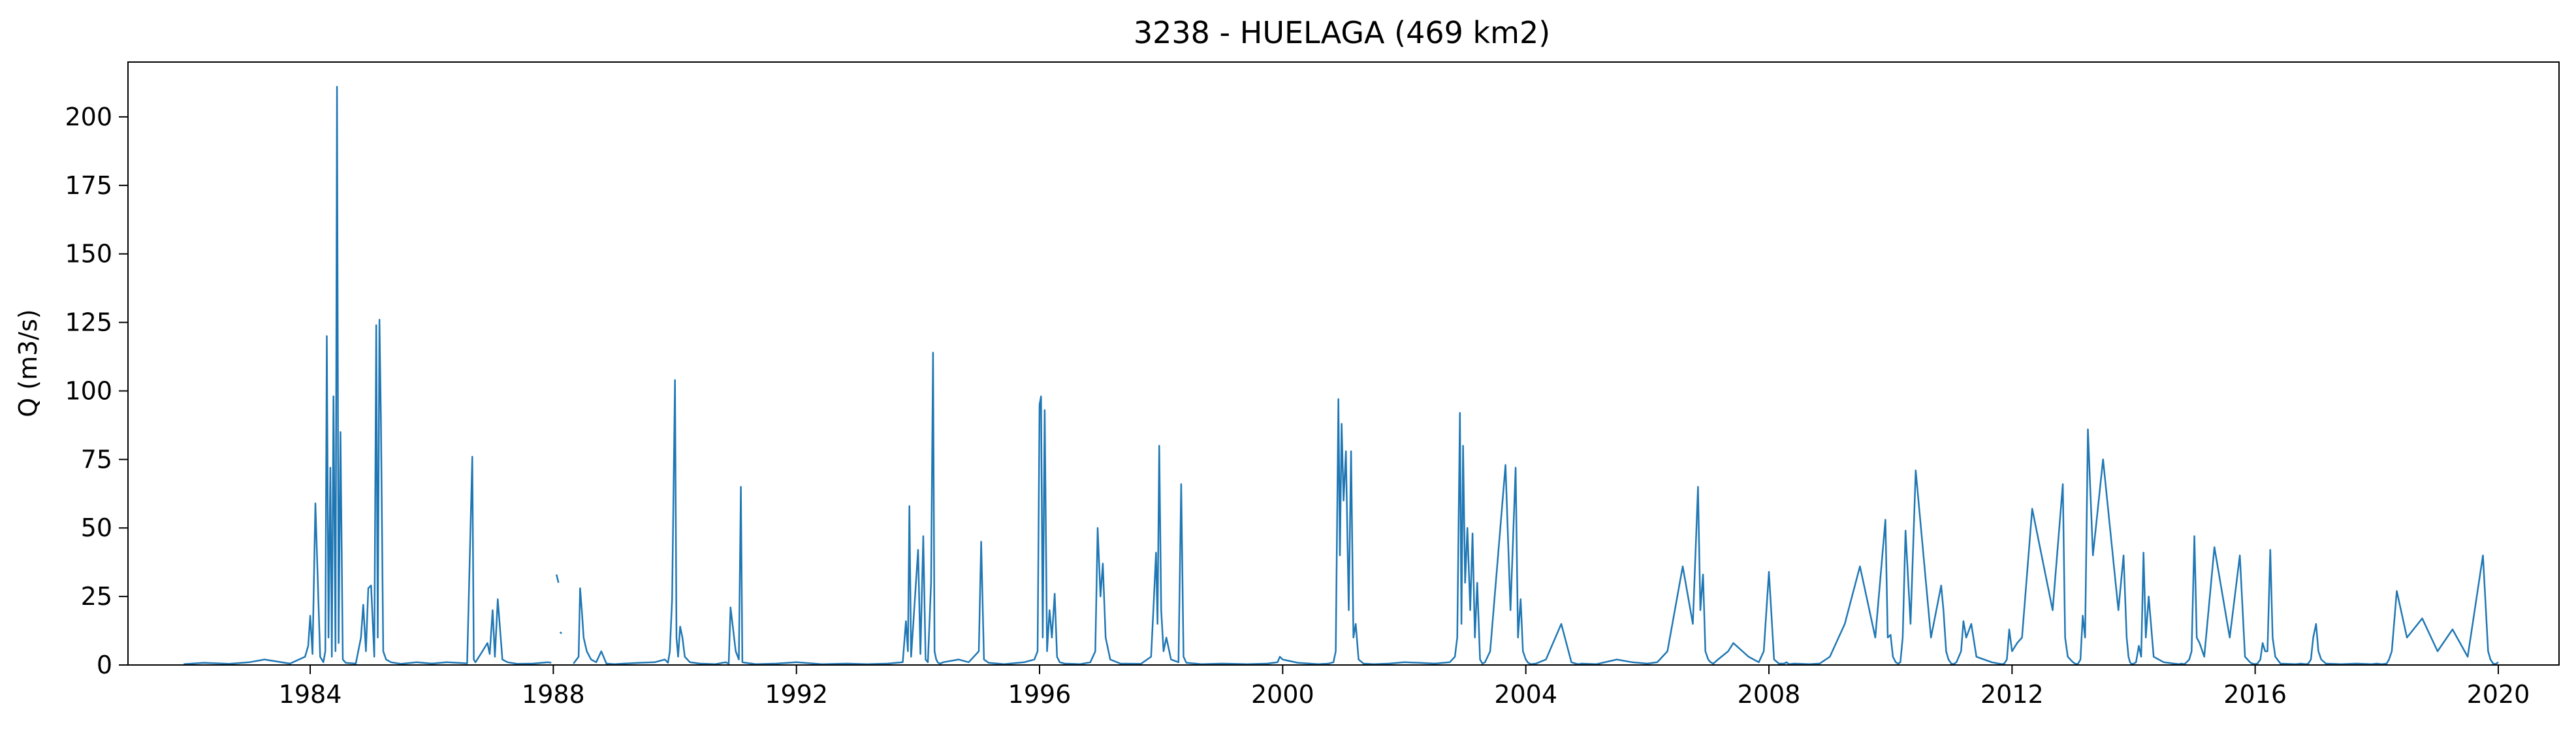  What do you see at coordinates (1405, 687) in the screenshot?
I see `x-axis: 1984 1988 1992 1996 2000 2004 2008 2012 2016 2020` at bounding box center [1405, 687].